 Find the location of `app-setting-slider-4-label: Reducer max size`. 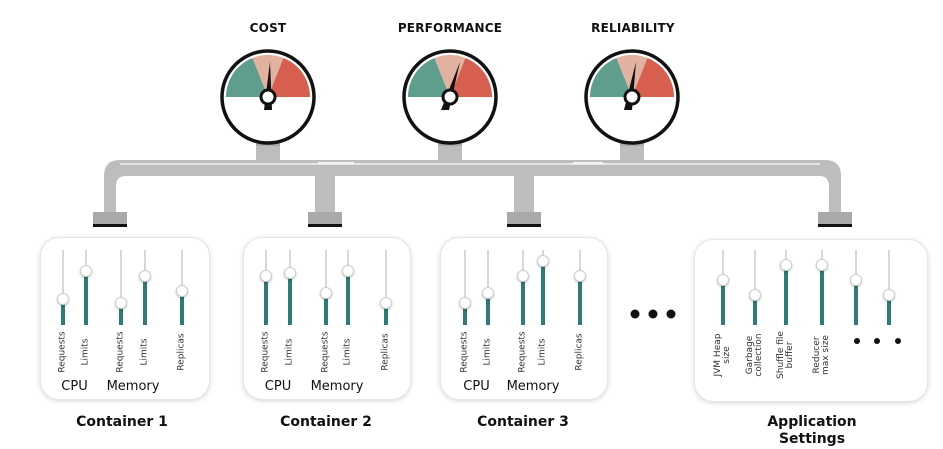

app-setting-slider-4-label: Reducer max size is located at coordinates (821, 355).